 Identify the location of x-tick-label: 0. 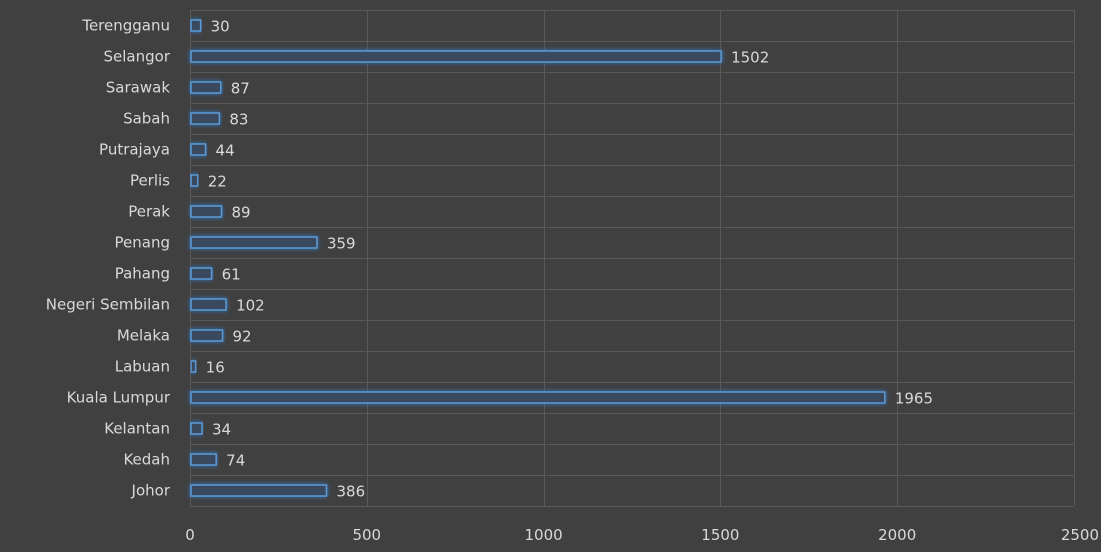
(190, 535).